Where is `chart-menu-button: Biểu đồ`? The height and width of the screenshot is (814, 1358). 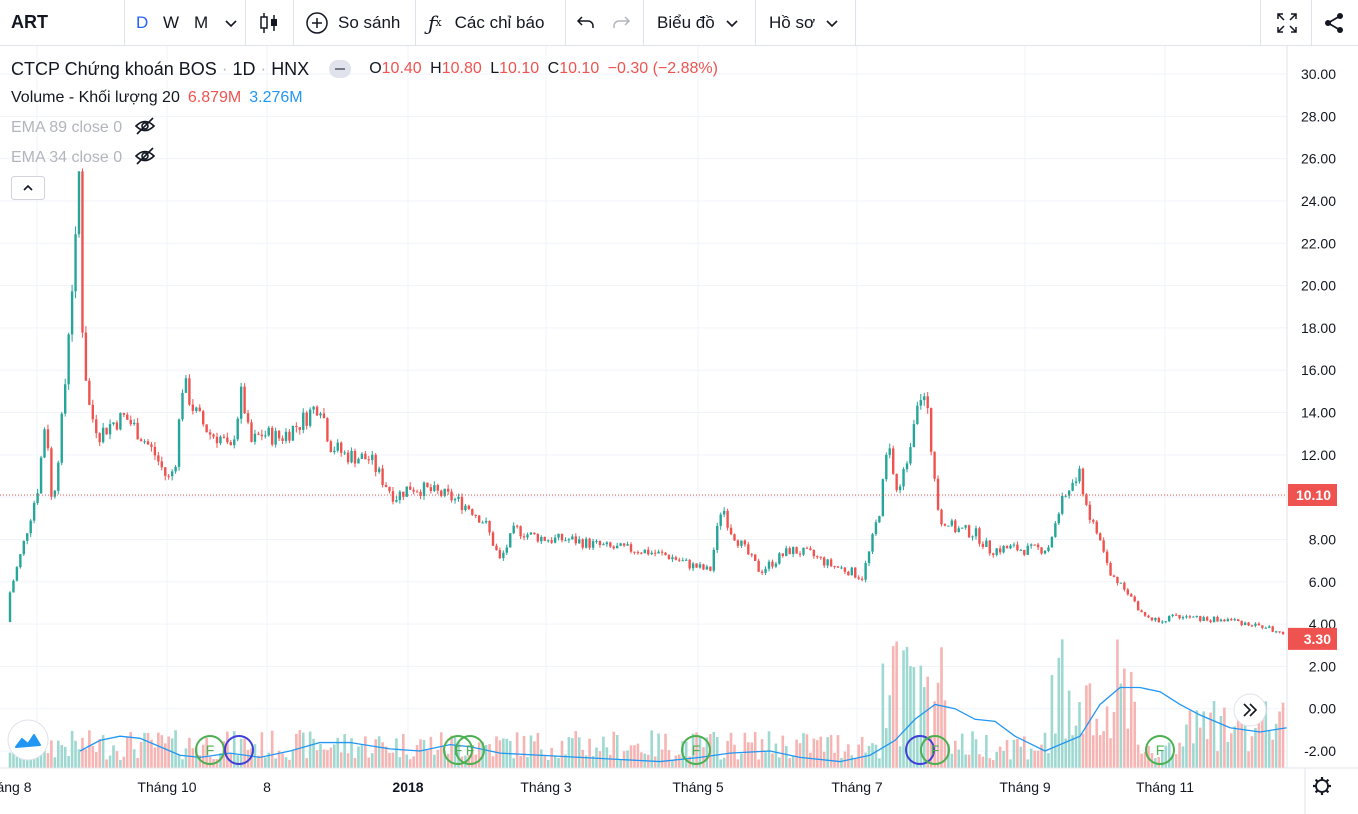 chart-menu-button: Biểu đồ is located at coordinates (698, 22).